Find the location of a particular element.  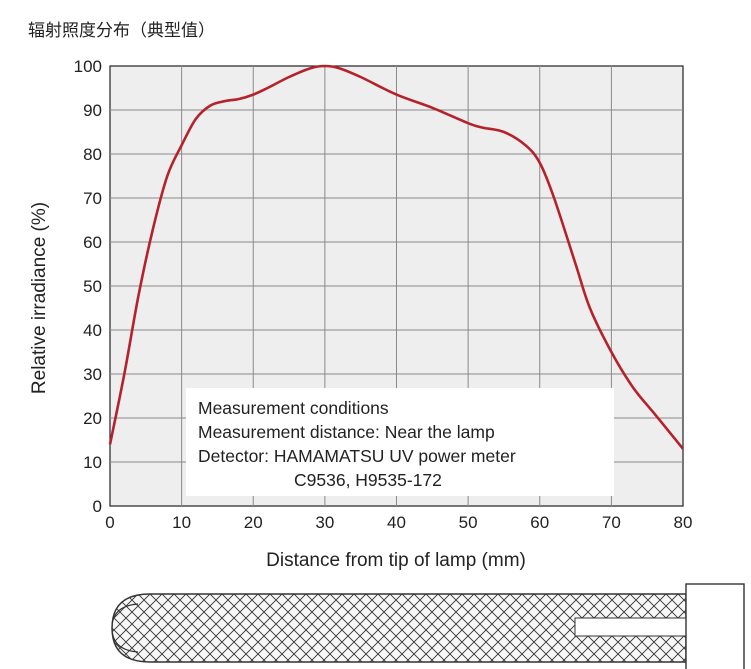

y-axis-label: Relative irradiance (%) is located at coordinates (39, 298).